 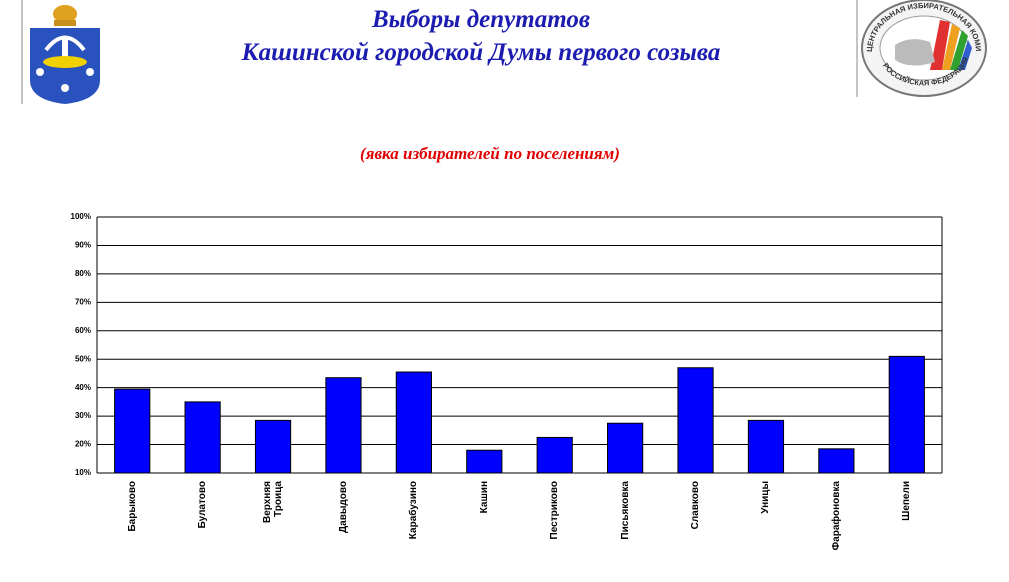 What do you see at coordinates (555, 510) in the screenshot?
I see `x-tick-label: Пестриково` at bounding box center [555, 510].